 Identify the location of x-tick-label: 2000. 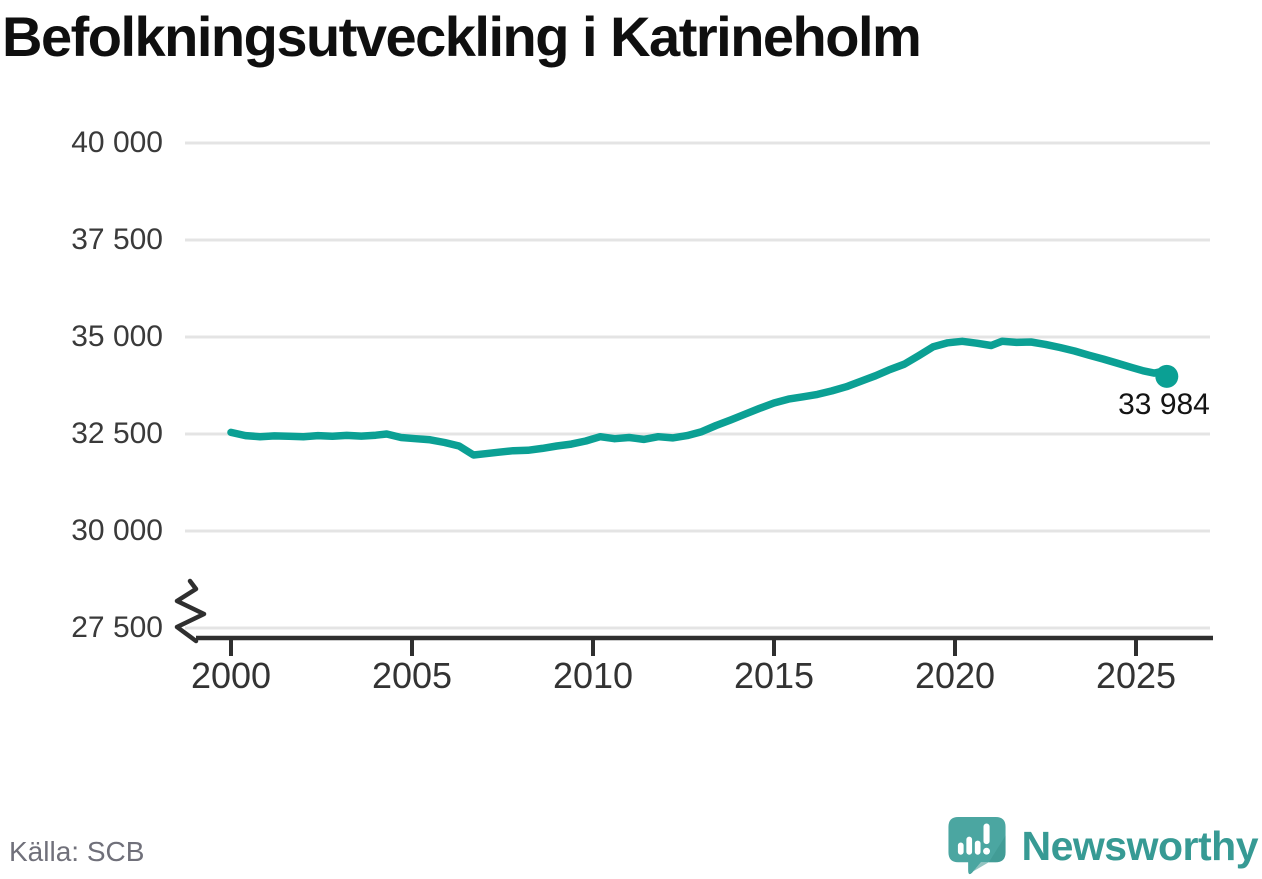
(231, 675).